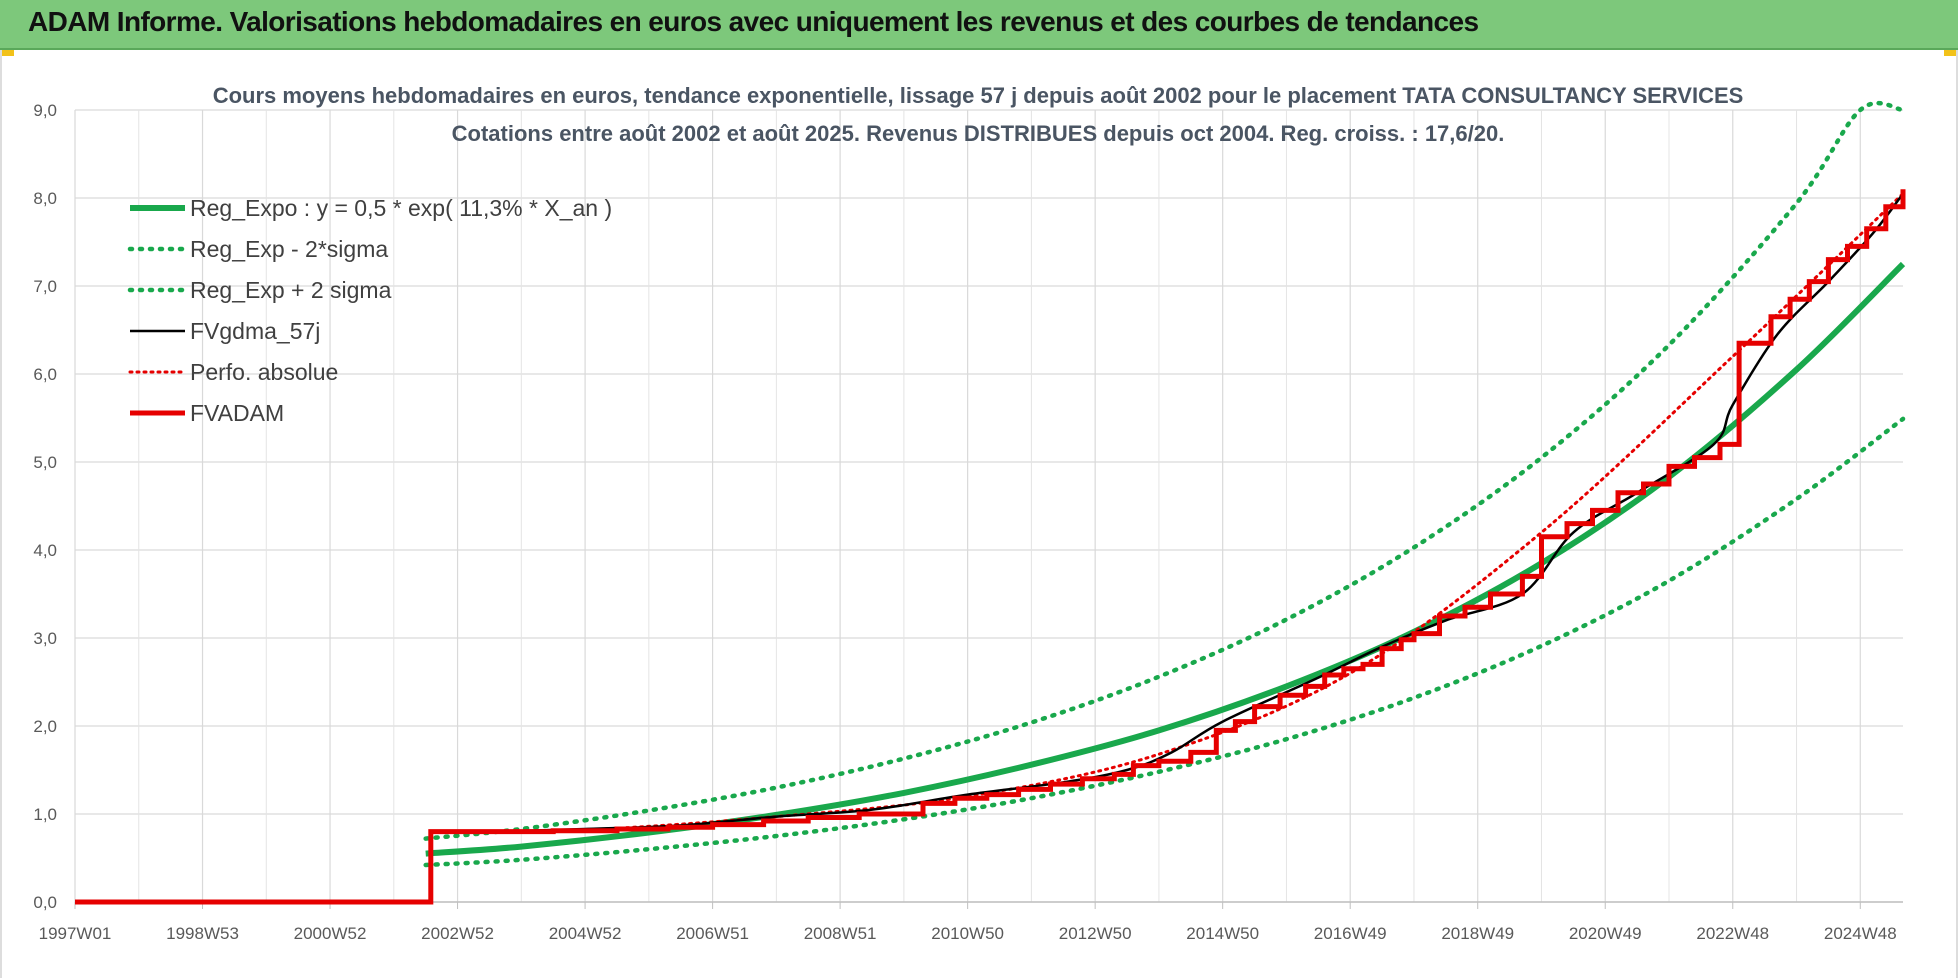 This screenshot has width=1958, height=978. What do you see at coordinates (401, 208) in the screenshot?
I see `legend-label: Reg_Expo : y = 0,5 * exp( 11,3% * X_an )` at bounding box center [401, 208].